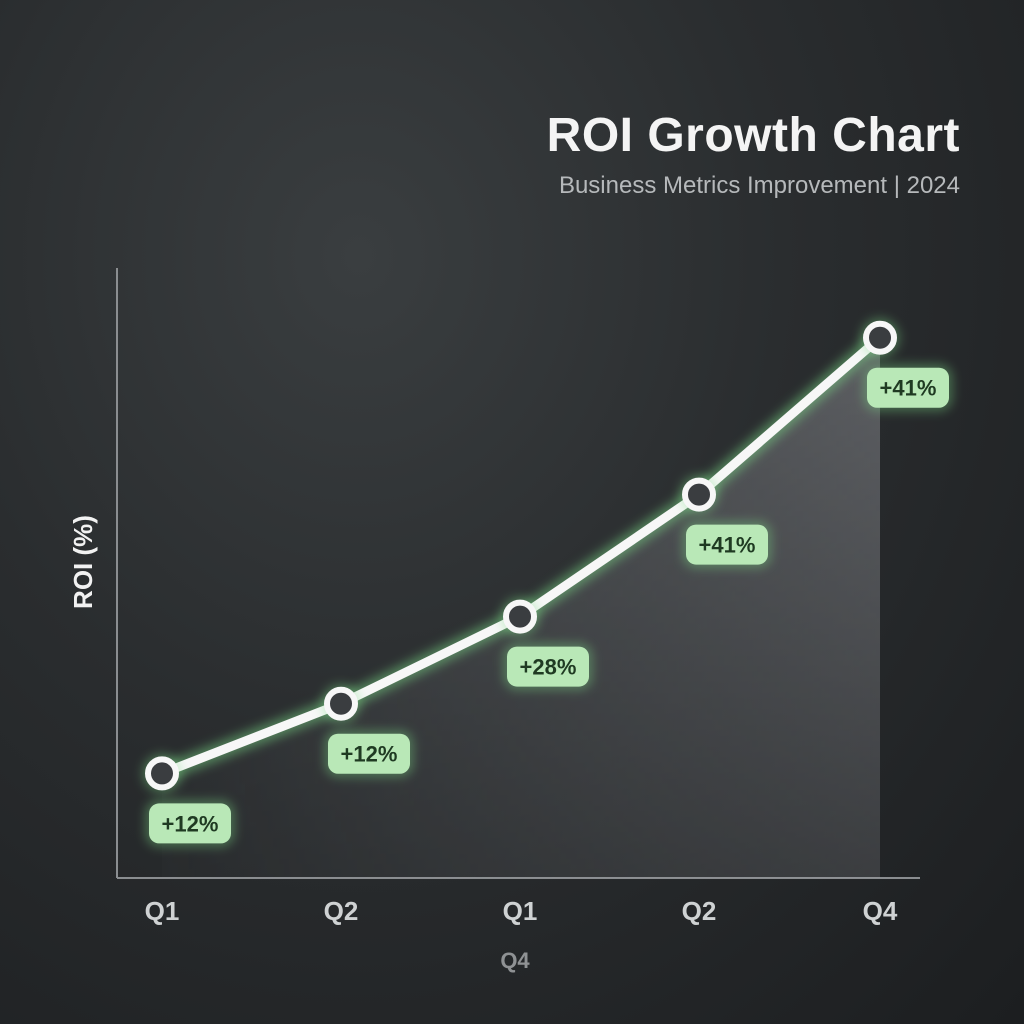 This screenshot has width=1024, height=1024. I want to click on x-tick-label: Q4, so click(880, 911).